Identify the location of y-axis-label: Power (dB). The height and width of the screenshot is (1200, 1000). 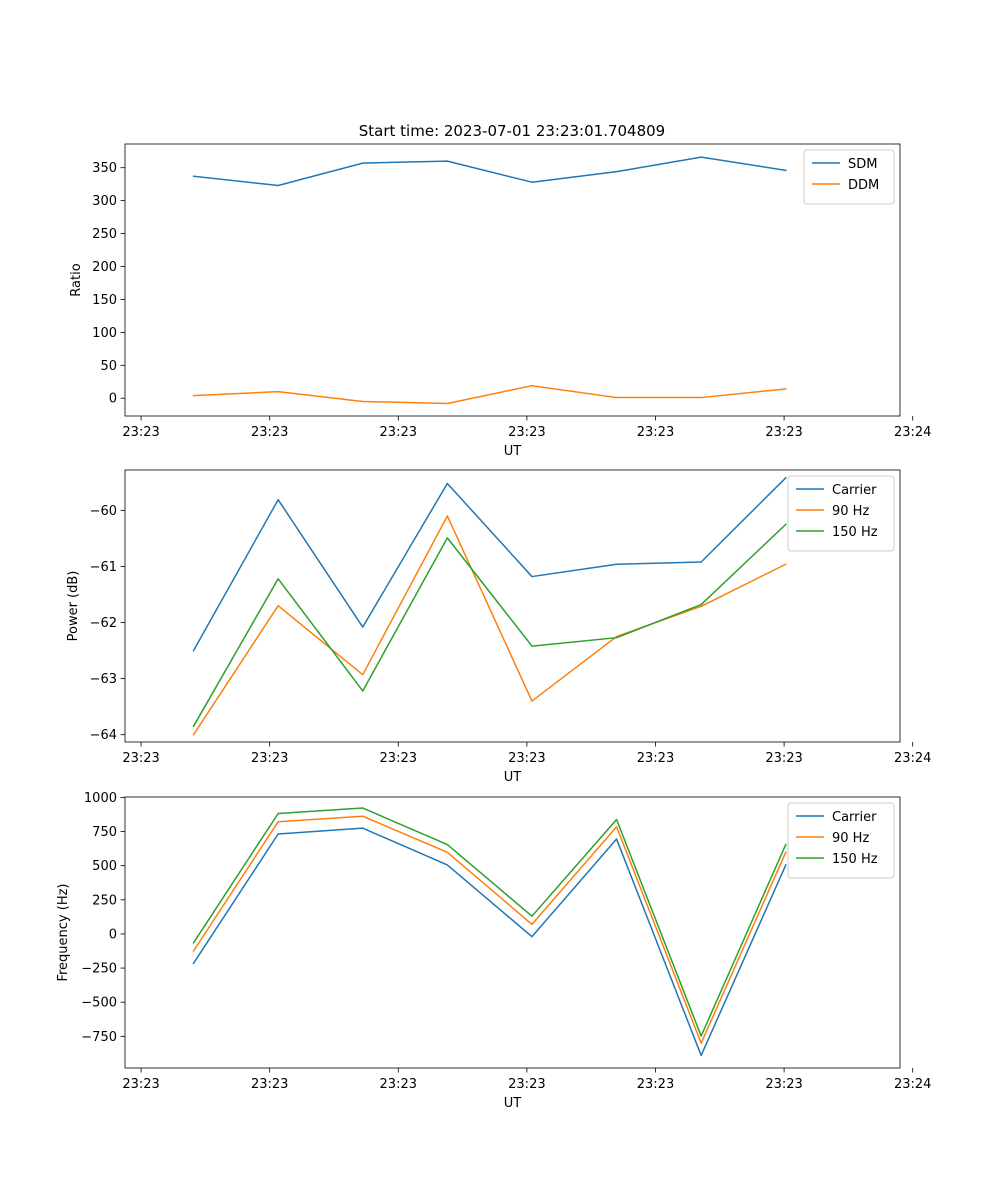
(73, 606).